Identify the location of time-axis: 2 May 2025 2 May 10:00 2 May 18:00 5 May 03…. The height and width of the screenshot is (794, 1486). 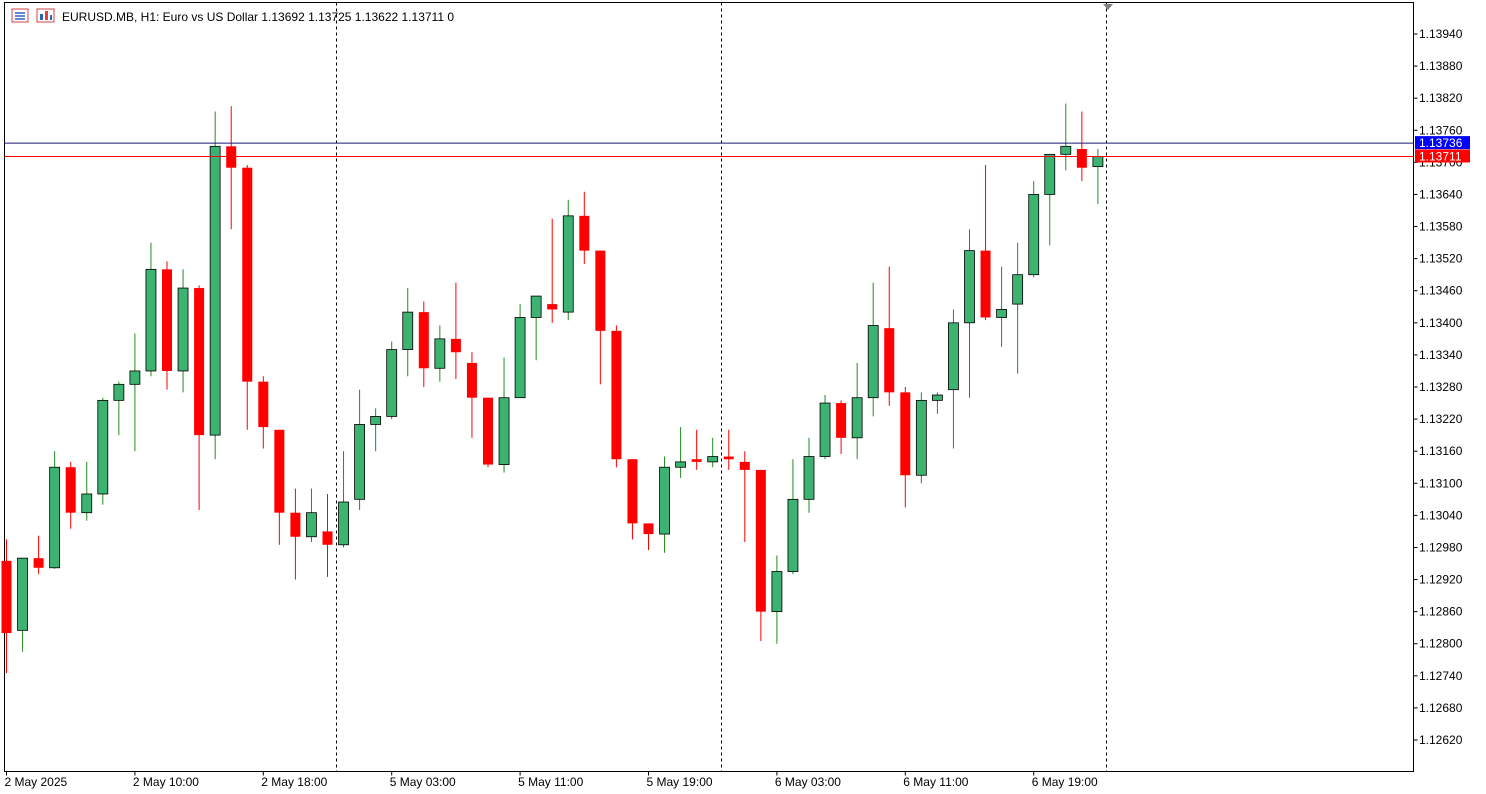
(552, 780).